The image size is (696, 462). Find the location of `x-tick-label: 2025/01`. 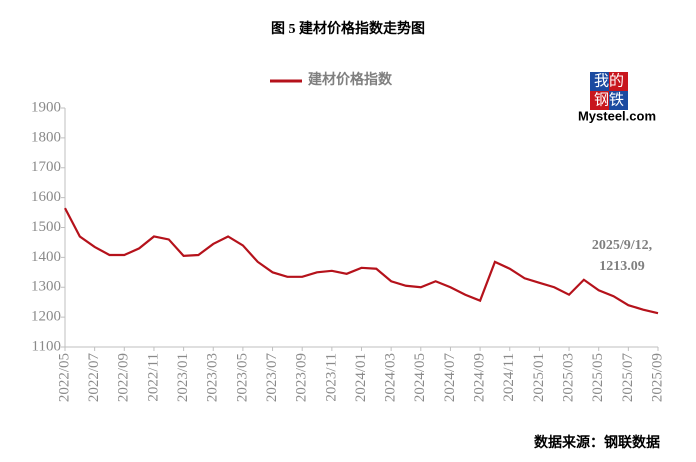

x-tick-label: 2025/01 is located at coordinates (539, 377).